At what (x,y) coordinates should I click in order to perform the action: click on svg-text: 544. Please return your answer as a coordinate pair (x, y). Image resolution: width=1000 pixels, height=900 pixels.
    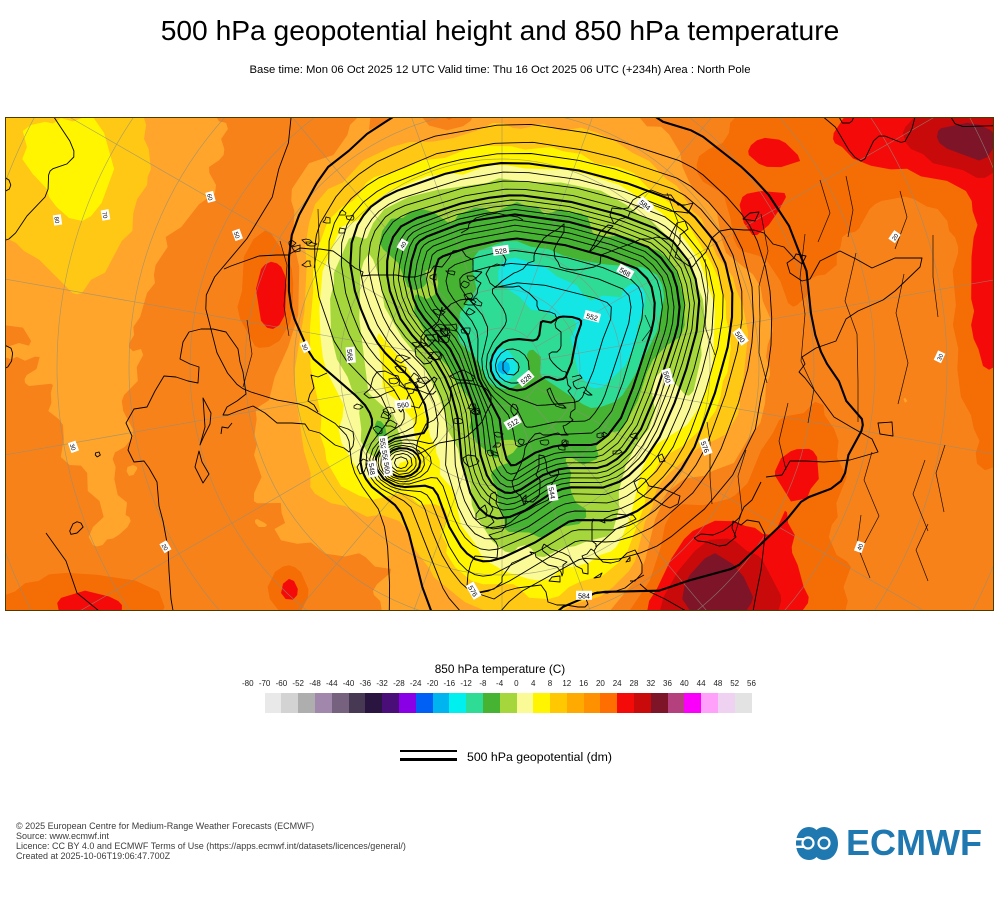
    Looking at the image, I should click on (551, 493).